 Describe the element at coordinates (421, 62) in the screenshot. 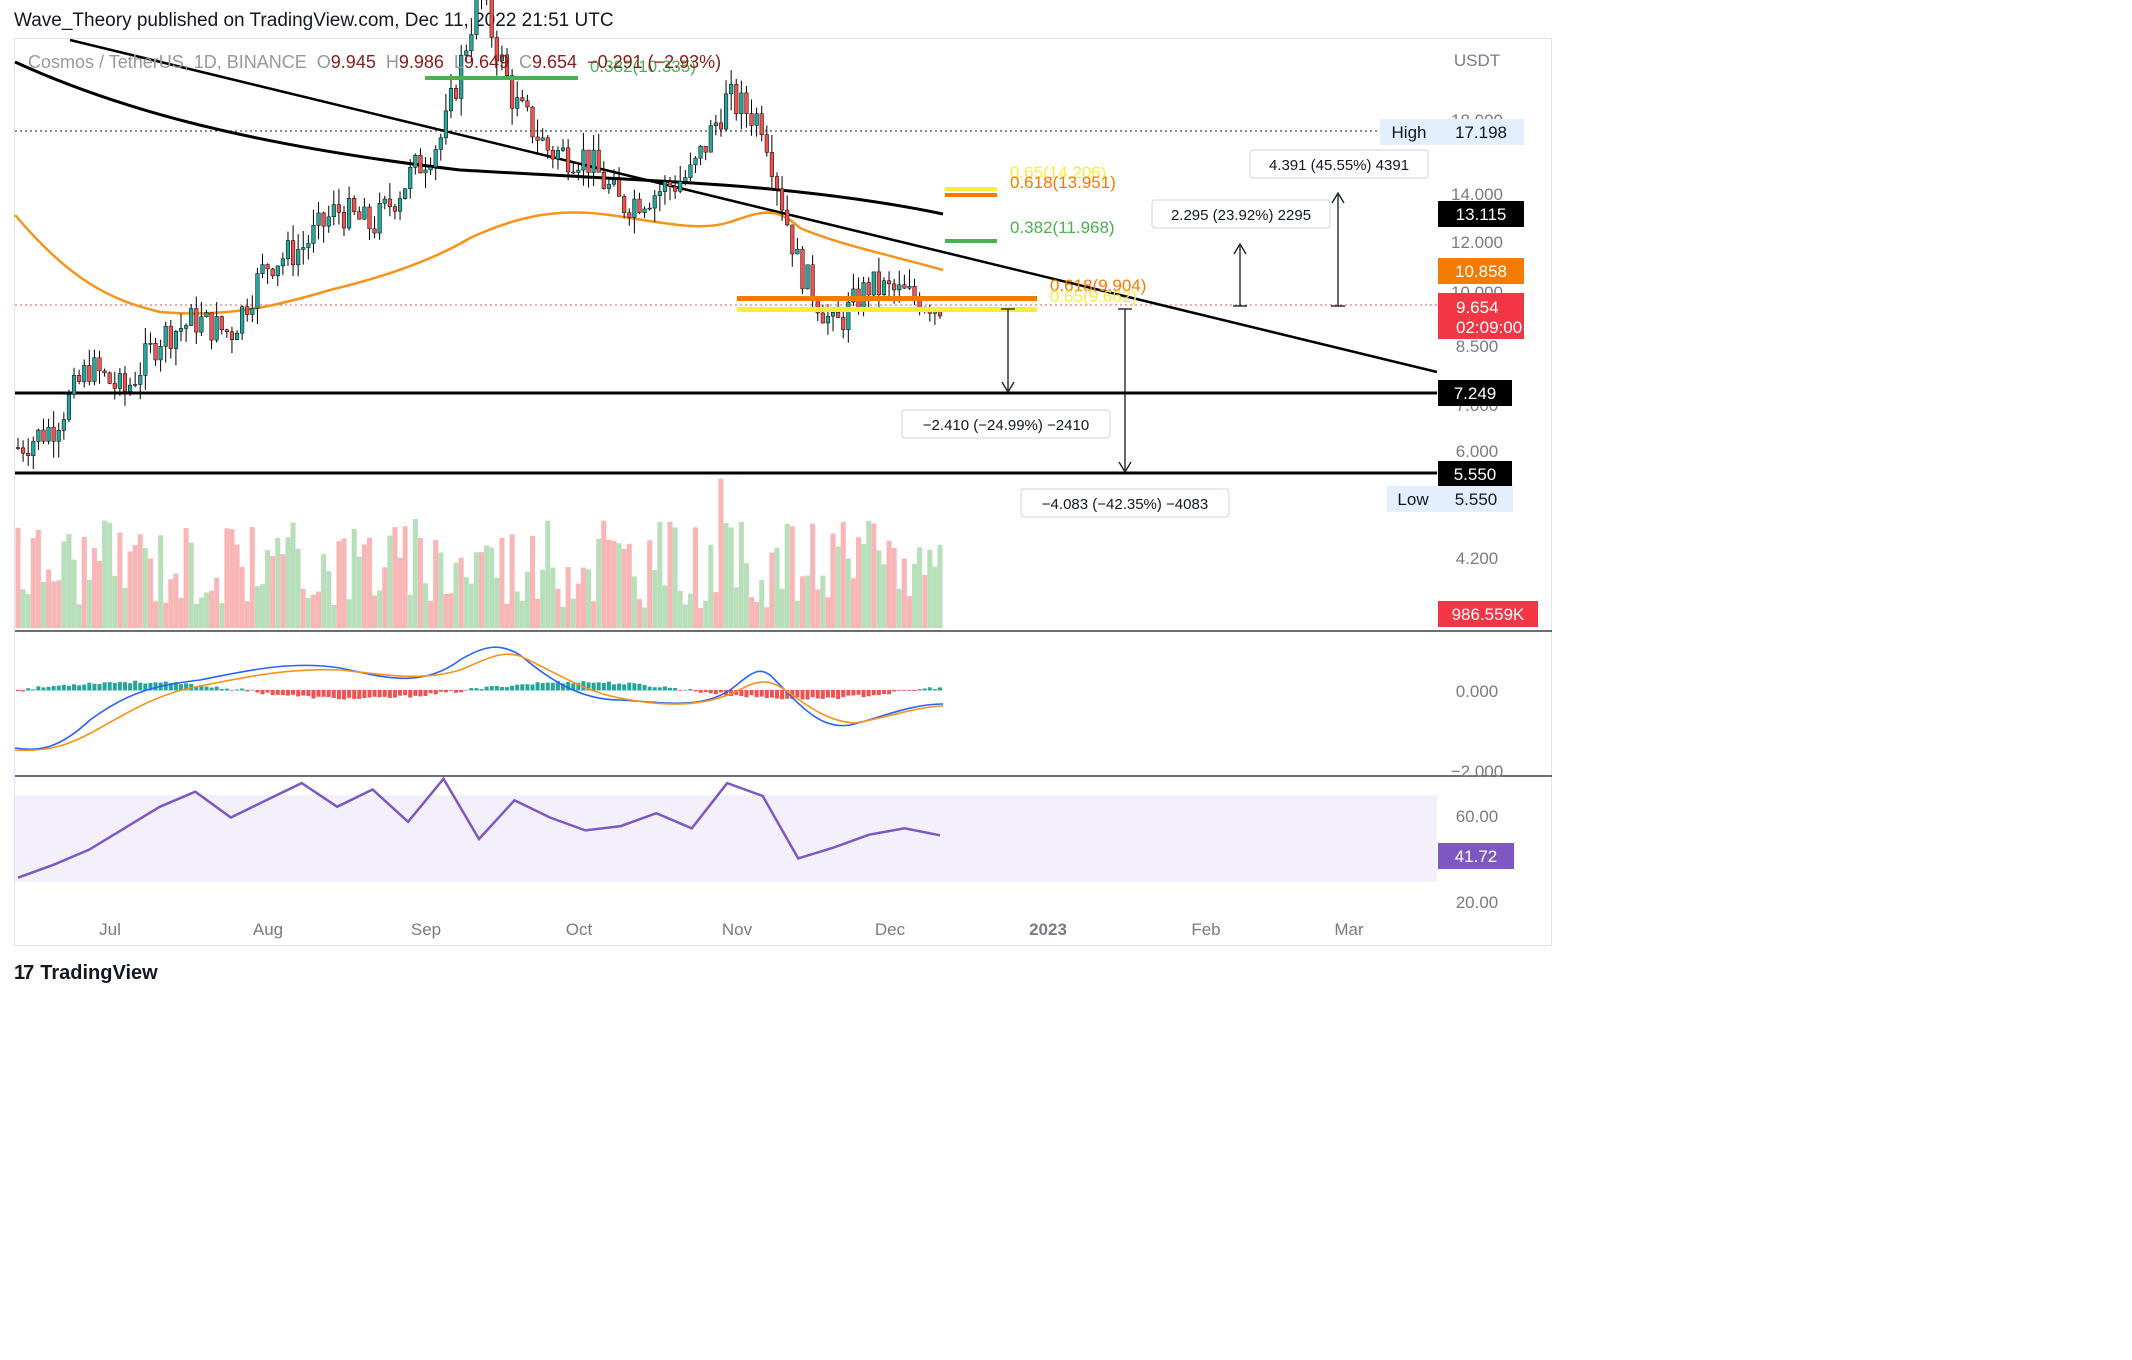

I see `high-legend-value: 9.986` at that location.